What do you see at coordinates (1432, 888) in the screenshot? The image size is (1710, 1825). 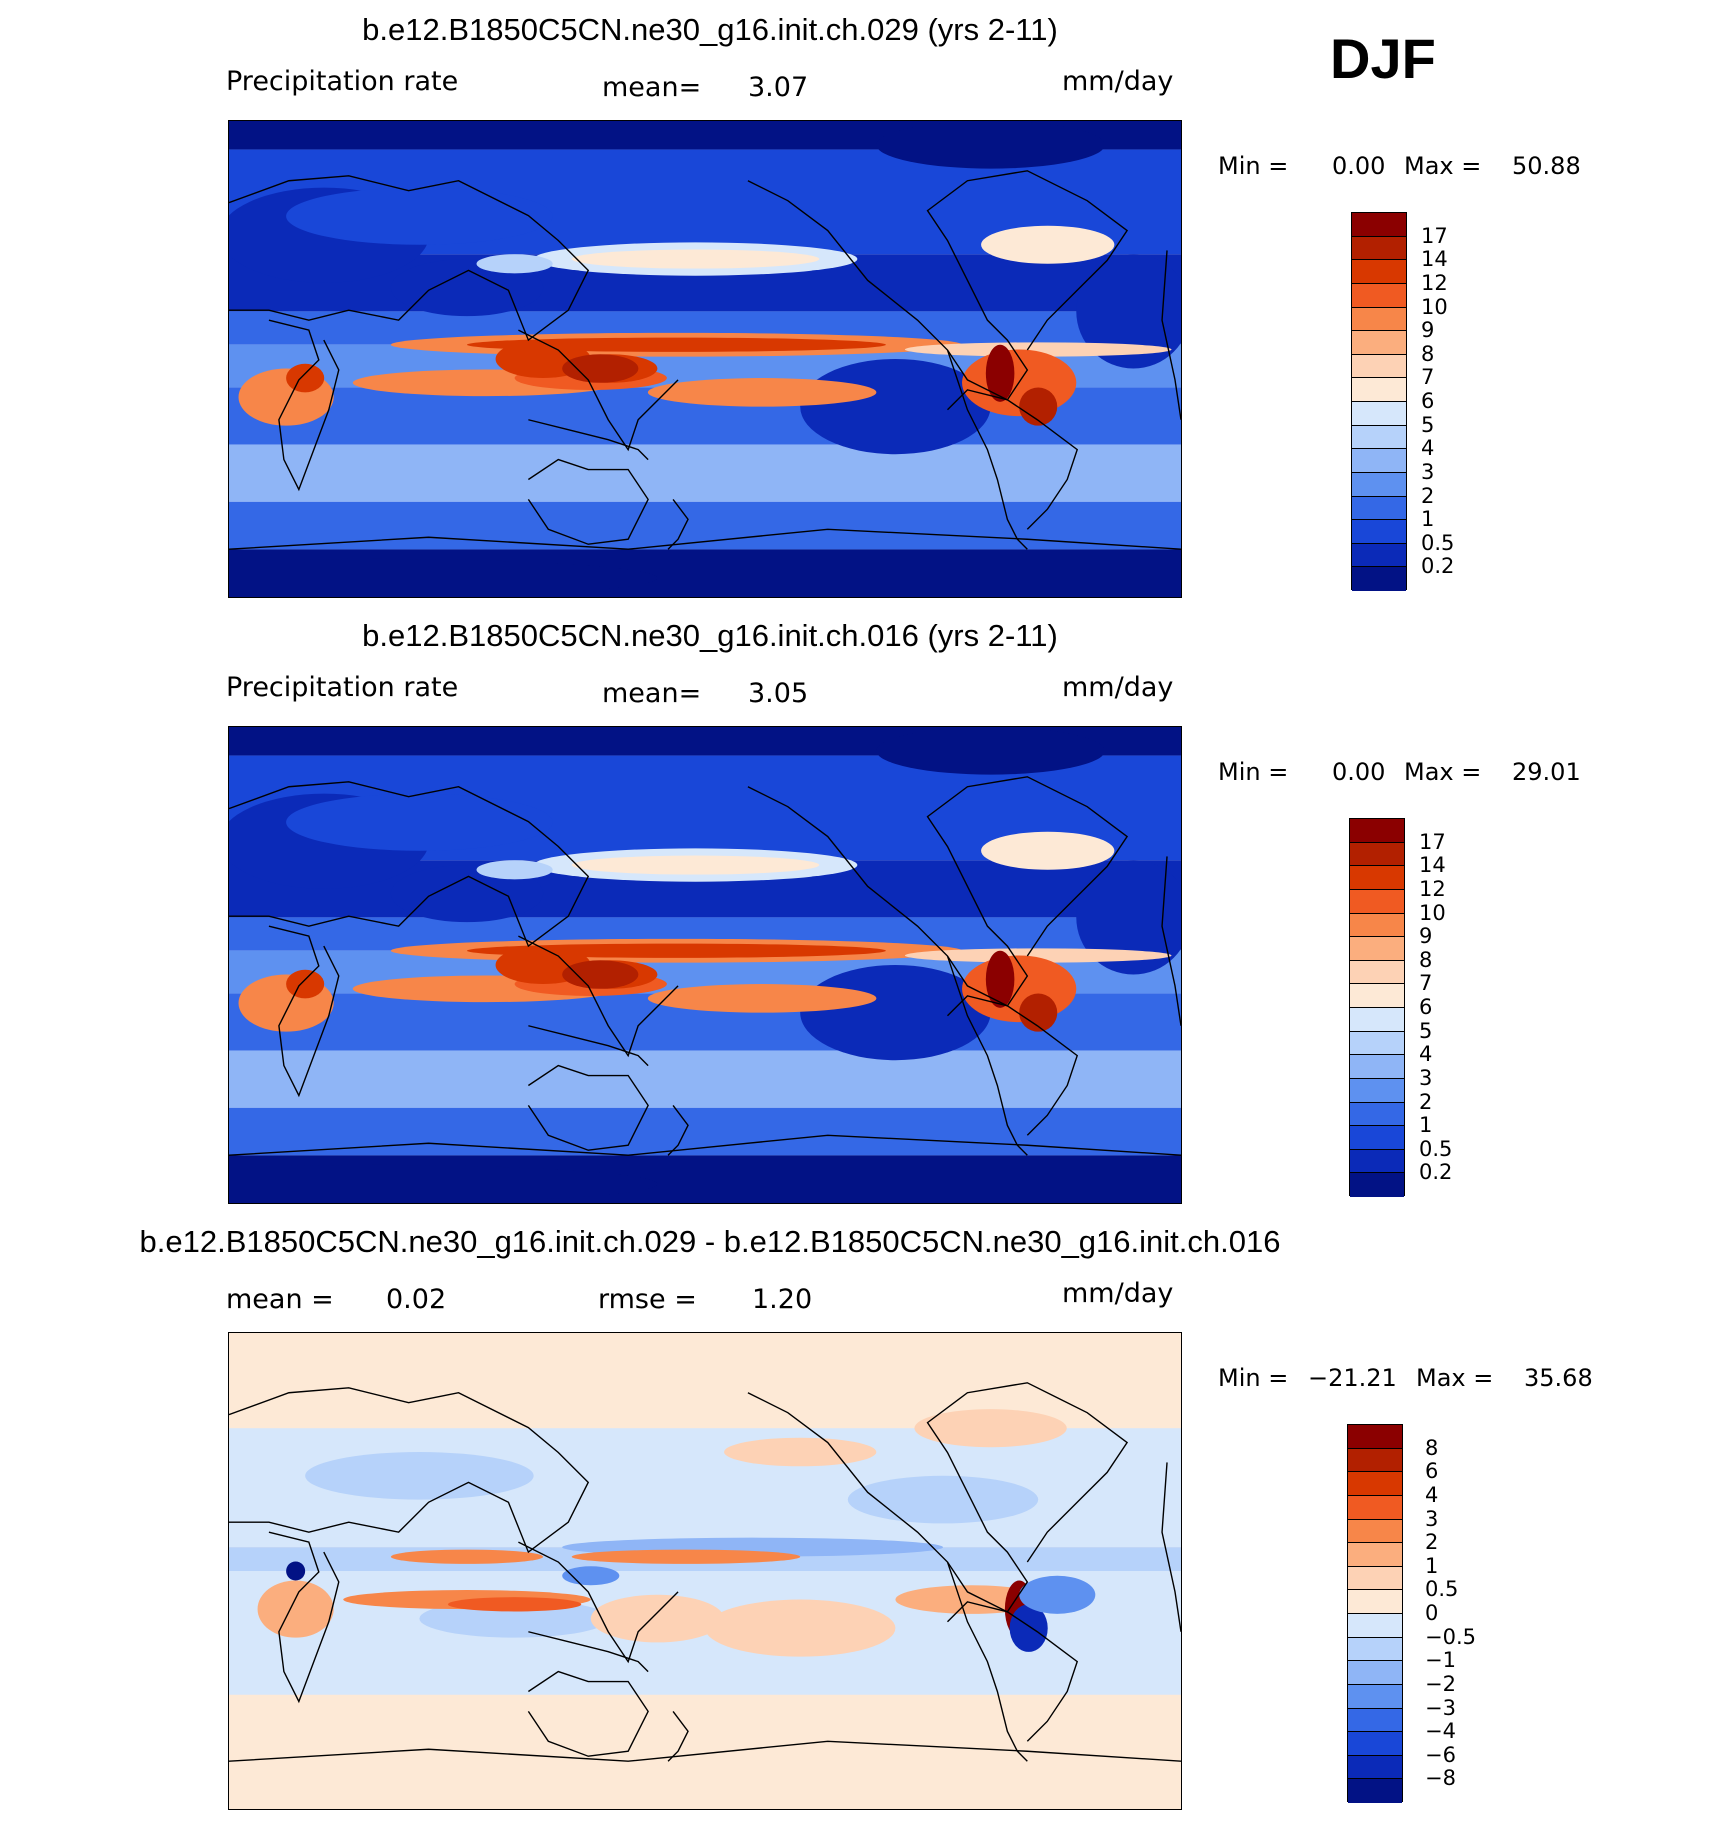 I see `colorbar-tick-label: 12` at bounding box center [1432, 888].